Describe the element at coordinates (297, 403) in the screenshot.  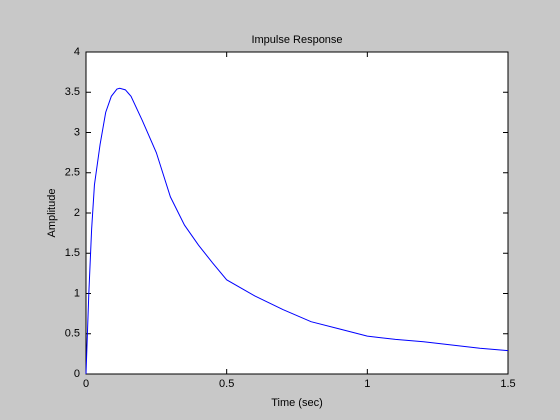
I see `x-axis-label: Time (sec)` at that location.